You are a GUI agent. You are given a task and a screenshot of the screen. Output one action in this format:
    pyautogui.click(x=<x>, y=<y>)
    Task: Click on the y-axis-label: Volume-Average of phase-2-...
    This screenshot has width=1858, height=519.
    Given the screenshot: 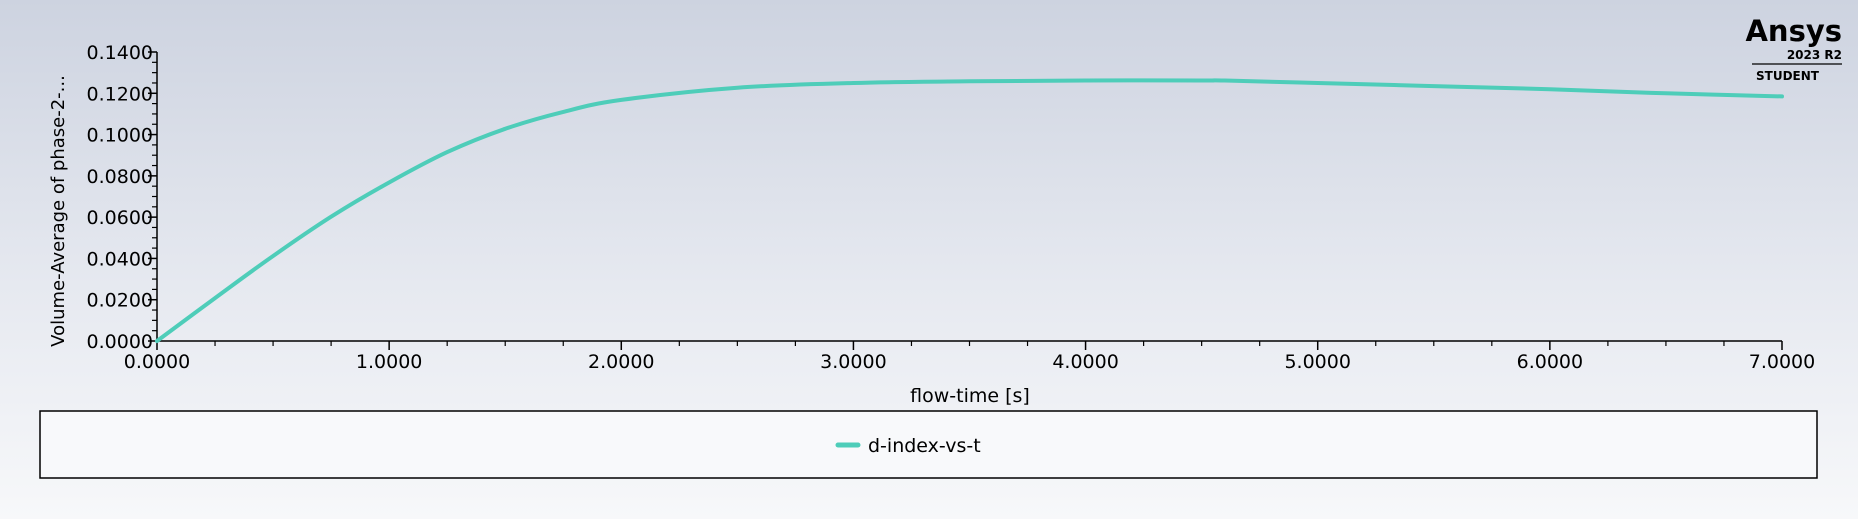 What is the action you would take?
    pyautogui.click(x=58, y=211)
    